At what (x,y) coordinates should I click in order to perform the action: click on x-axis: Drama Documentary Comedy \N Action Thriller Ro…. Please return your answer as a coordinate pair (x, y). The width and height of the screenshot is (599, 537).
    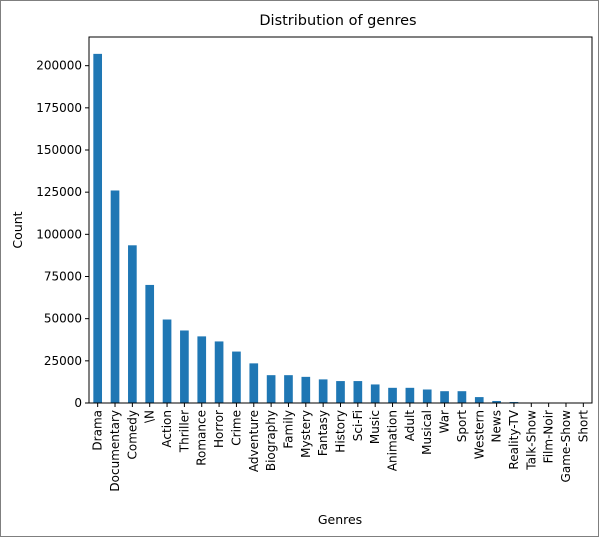
    Looking at the image, I should click on (340, 447).